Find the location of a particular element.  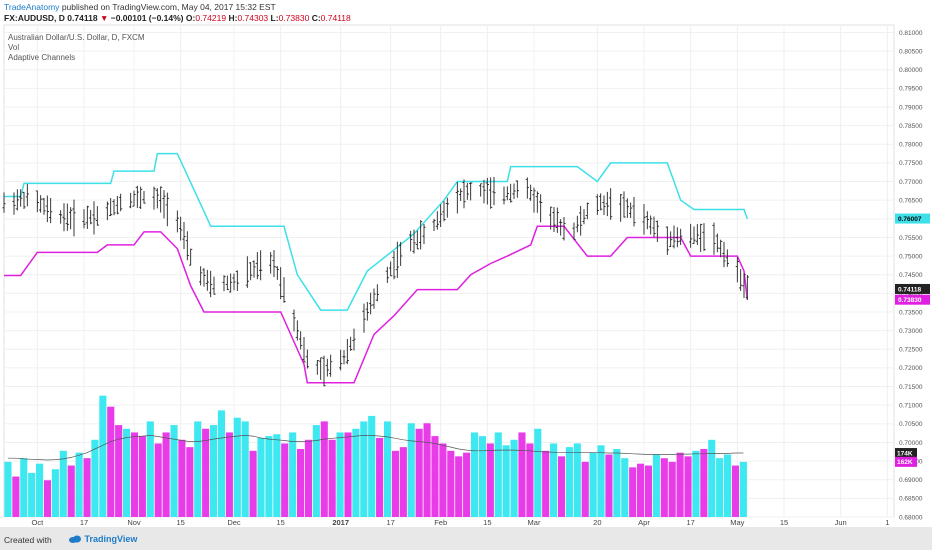

y-tick-label: 0.80500 is located at coordinates (911, 51).